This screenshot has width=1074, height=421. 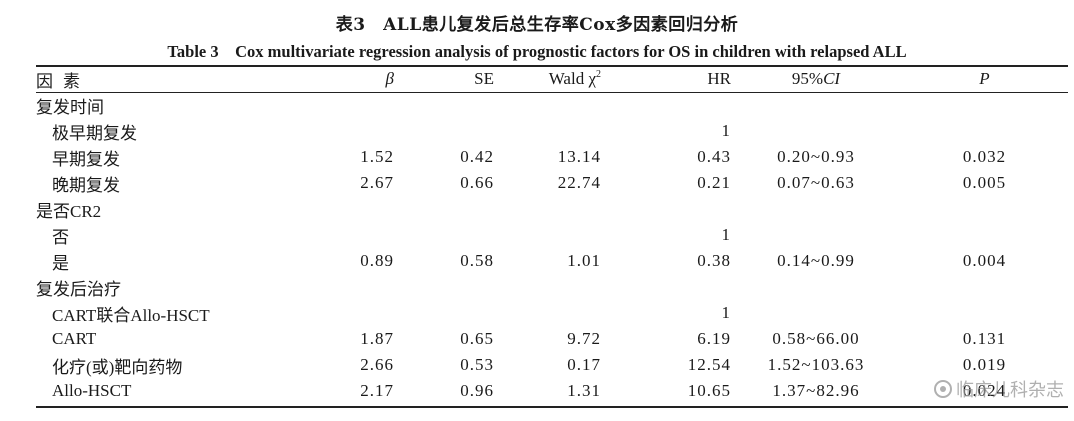 What do you see at coordinates (552, 261) in the screenshot?
I see `table-row: 是 0.89 0.58 1.01 0.38 0.14~0.99 0.004` at bounding box center [552, 261].